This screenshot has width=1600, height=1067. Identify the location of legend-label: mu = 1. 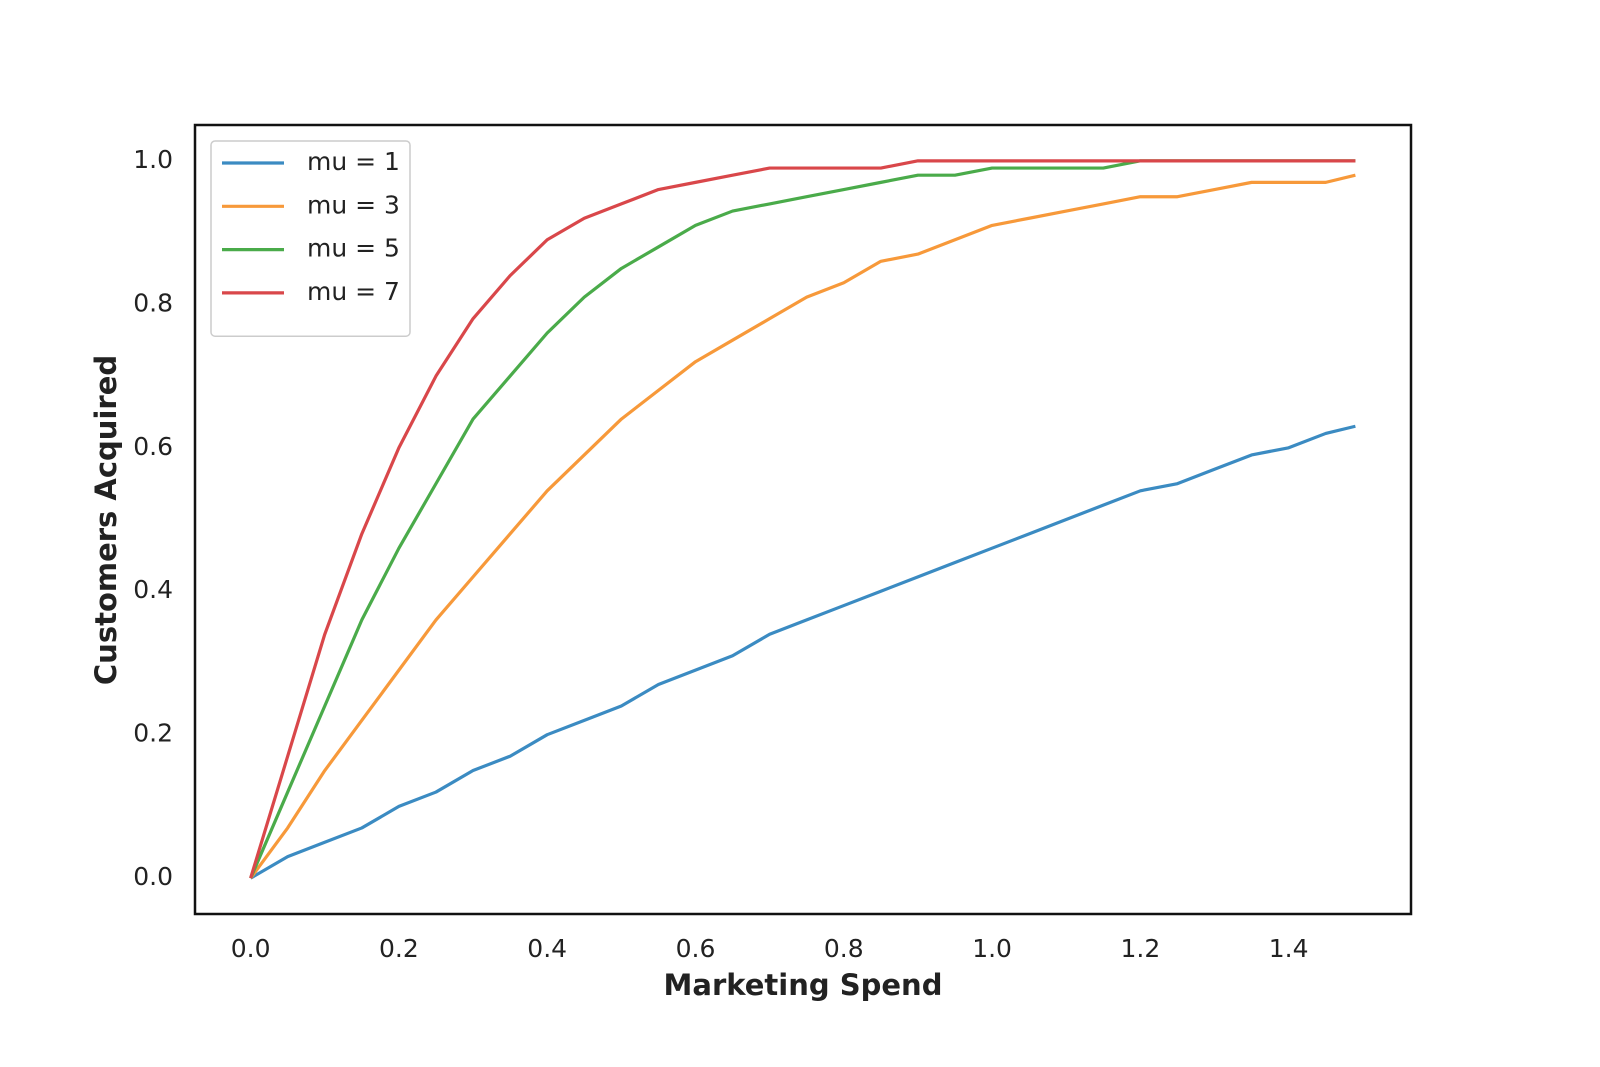
(353, 161).